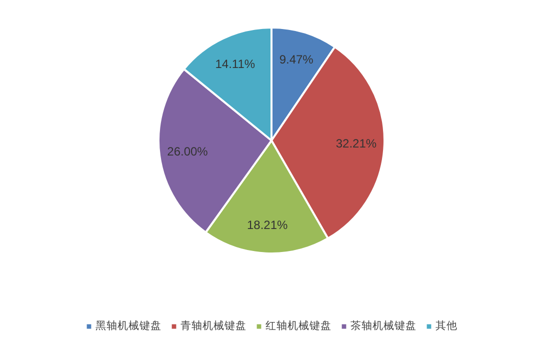 The height and width of the screenshot is (339, 542). I want to click on legend-label: 其他, so click(447, 326).